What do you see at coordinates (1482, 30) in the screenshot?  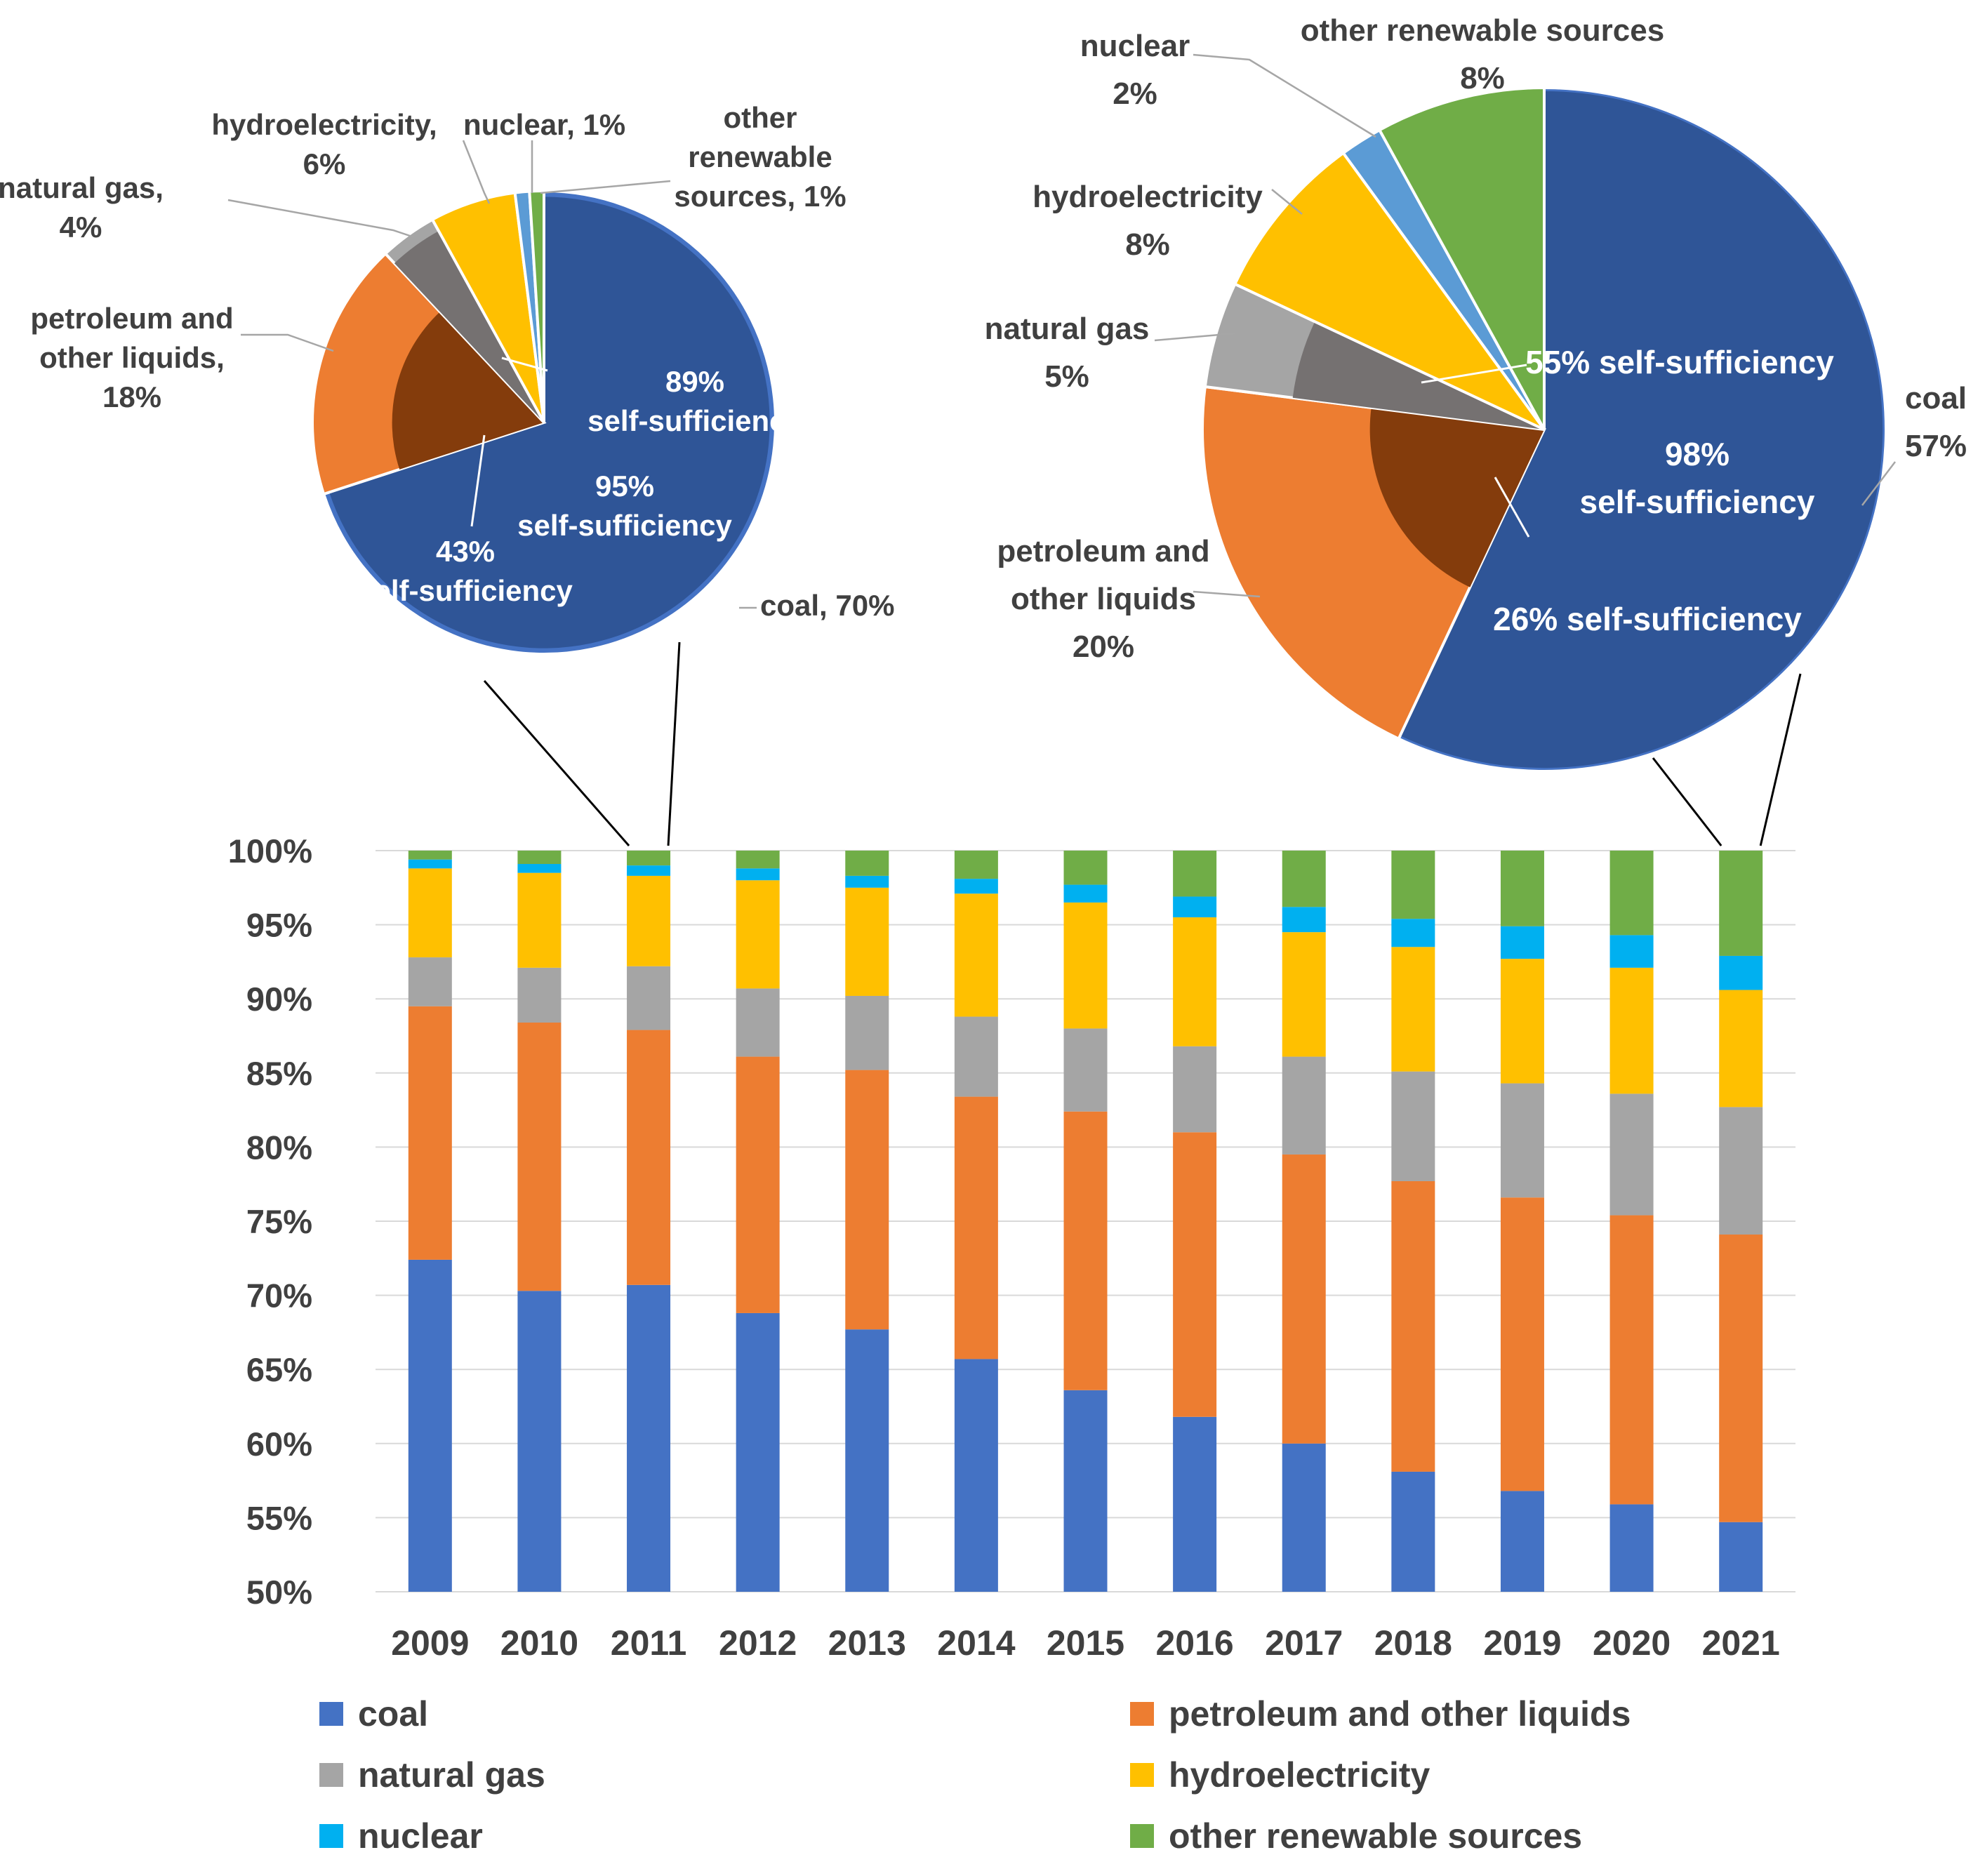 I see `label-other-renewable-line-1: other renewable sources` at bounding box center [1482, 30].